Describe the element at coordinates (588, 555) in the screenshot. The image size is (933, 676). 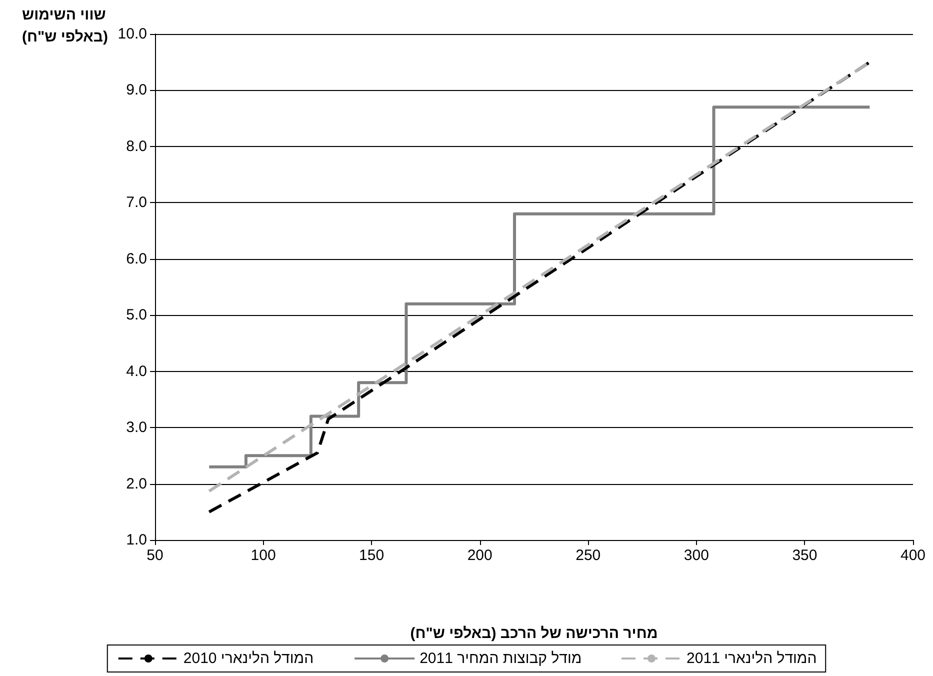
I see `x-tick-label: 250` at that location.